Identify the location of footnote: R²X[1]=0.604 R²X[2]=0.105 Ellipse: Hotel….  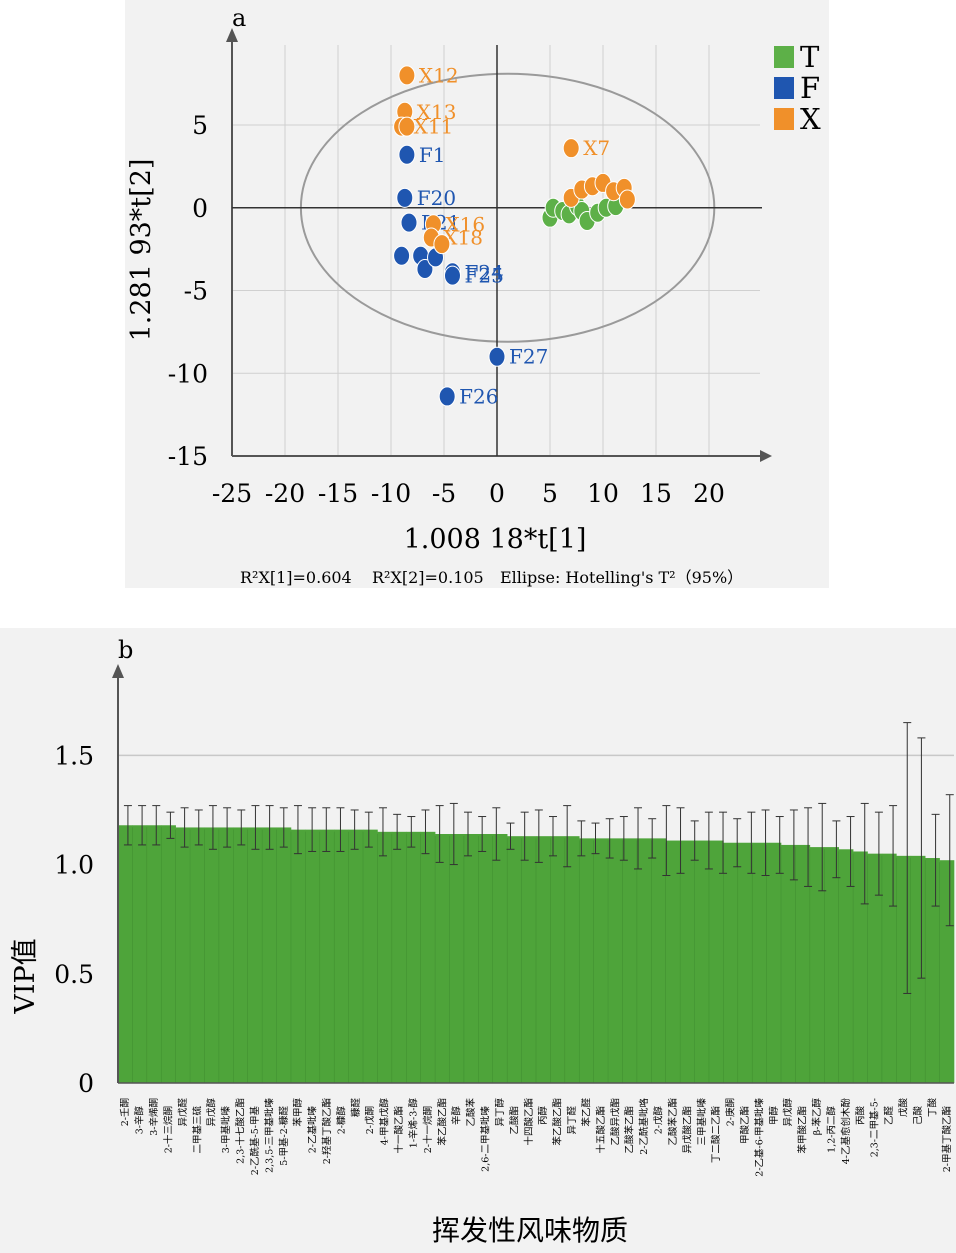
(491, 577).